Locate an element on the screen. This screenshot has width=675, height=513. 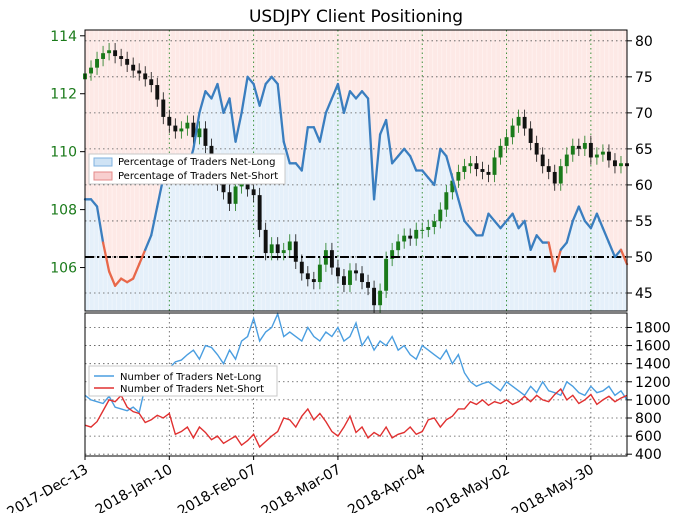
legend-label-count-long: Number of Traders Net-Long is located at coordinates (190, 377).